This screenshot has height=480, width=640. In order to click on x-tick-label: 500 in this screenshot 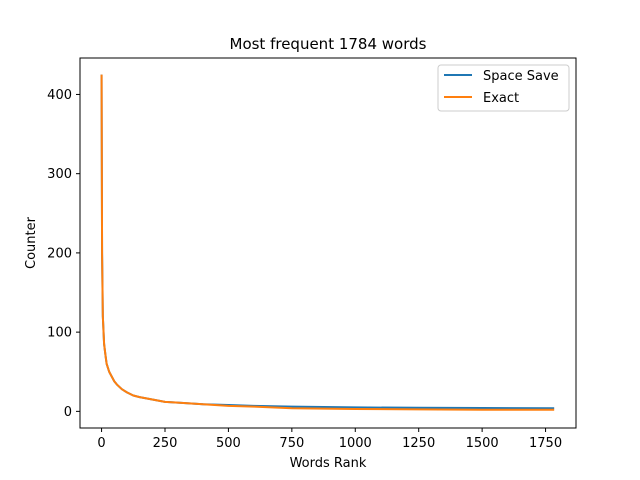, I will do `click(228, 443)`.